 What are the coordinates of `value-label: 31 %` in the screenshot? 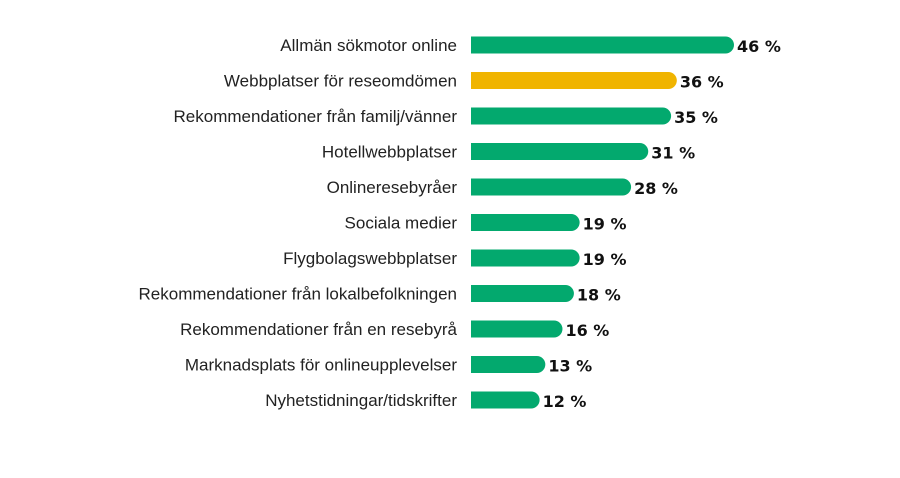 It's located at (673, 153).